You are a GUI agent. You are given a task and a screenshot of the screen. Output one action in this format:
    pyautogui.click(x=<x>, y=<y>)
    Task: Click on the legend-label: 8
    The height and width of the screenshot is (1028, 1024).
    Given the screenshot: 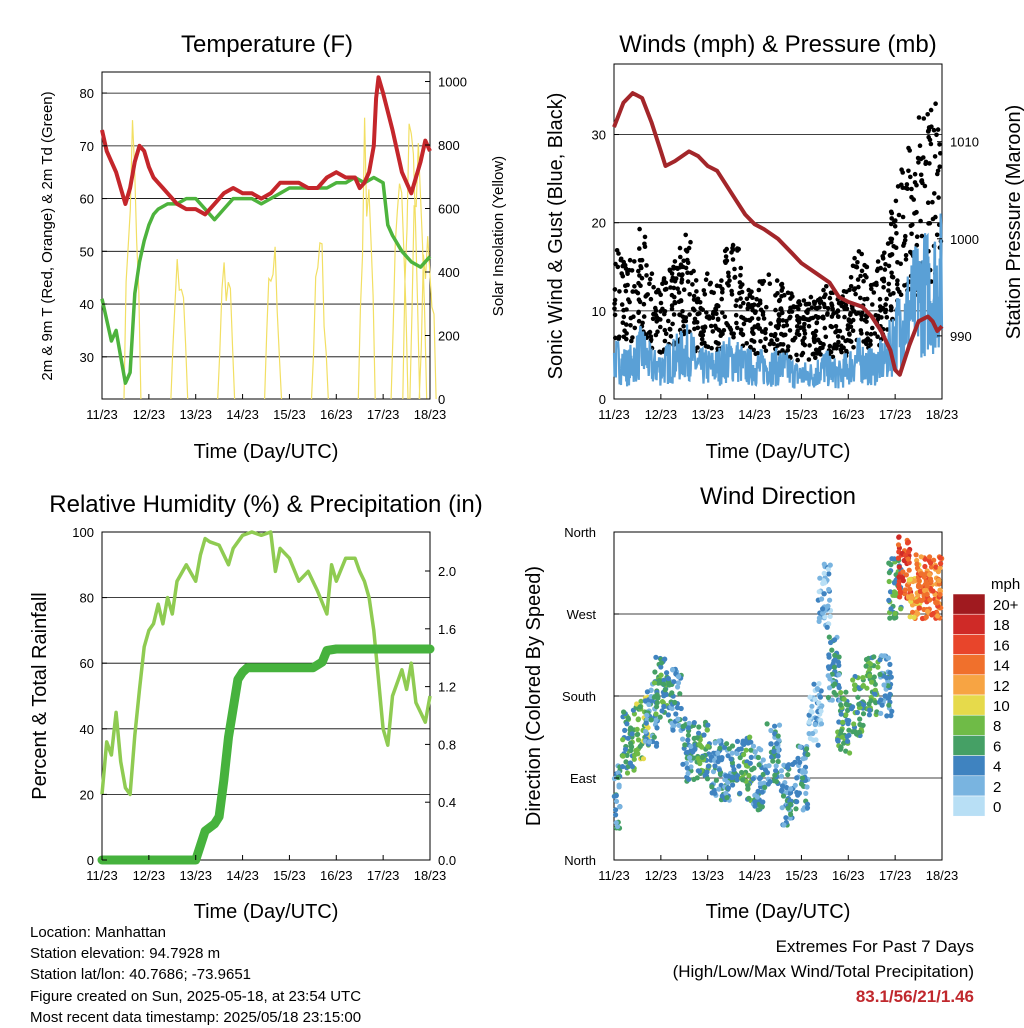 What is the action you would take?
    pyautogui.click(x=997, y=726)
    